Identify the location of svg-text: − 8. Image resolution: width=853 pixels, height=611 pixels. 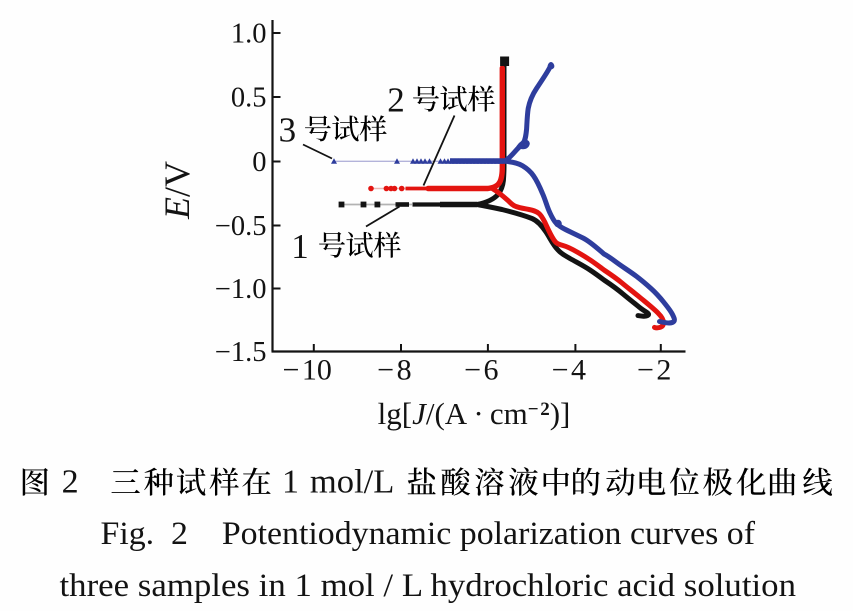
(394, 370).